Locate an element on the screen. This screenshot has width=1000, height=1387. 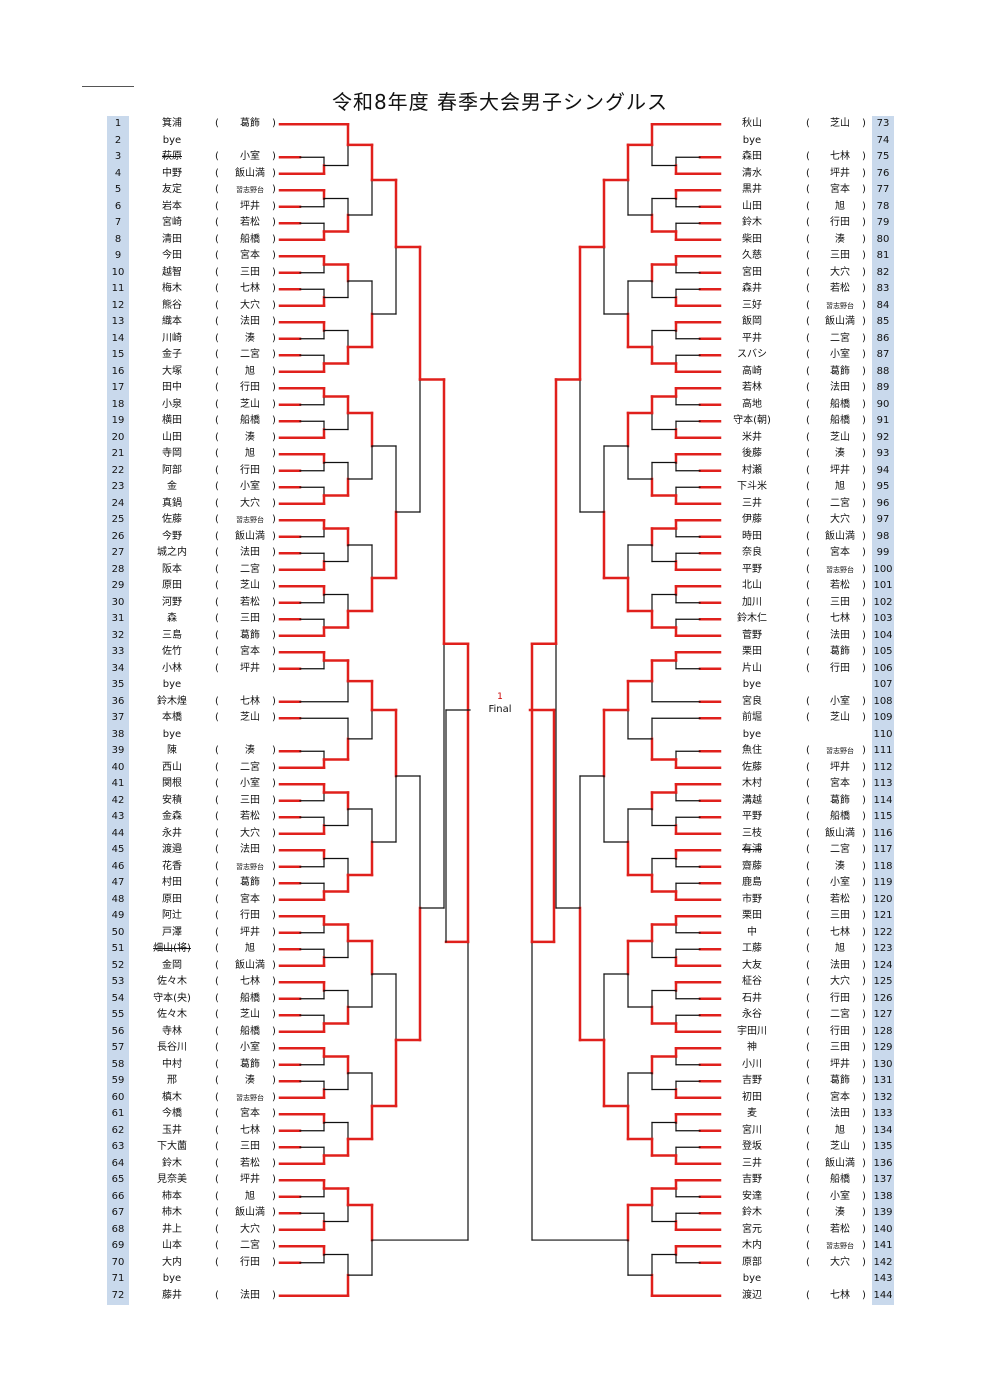
player-name: 柴田 is located at coordinates (752, 239).